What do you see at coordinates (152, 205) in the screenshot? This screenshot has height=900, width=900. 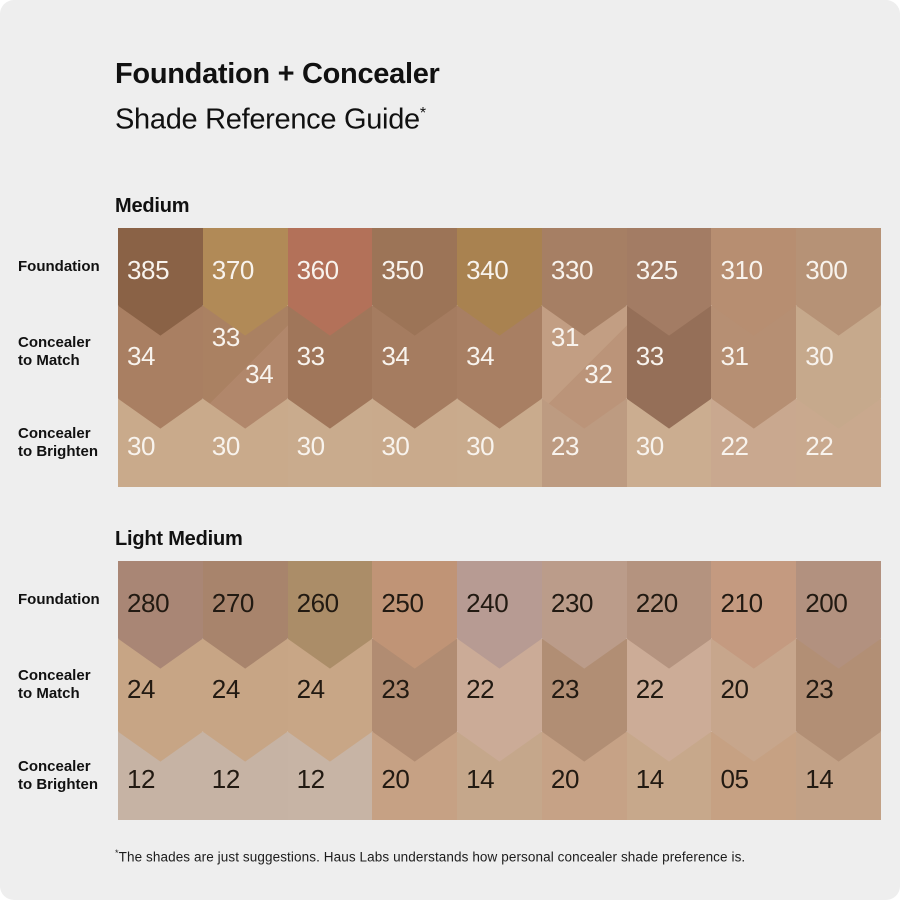 I see `section-heading-medium: Medium` at bounding box center [152, 205].